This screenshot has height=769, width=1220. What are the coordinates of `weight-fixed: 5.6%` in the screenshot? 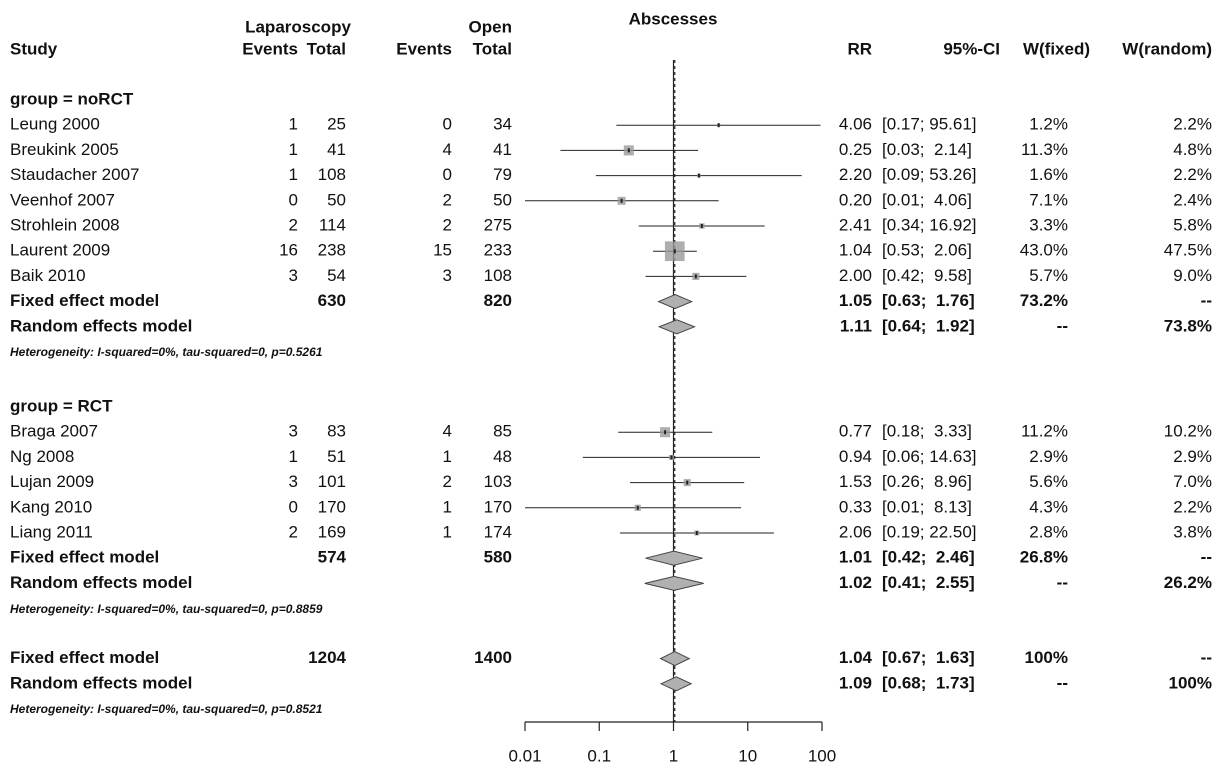 It's located at (1048, 481).